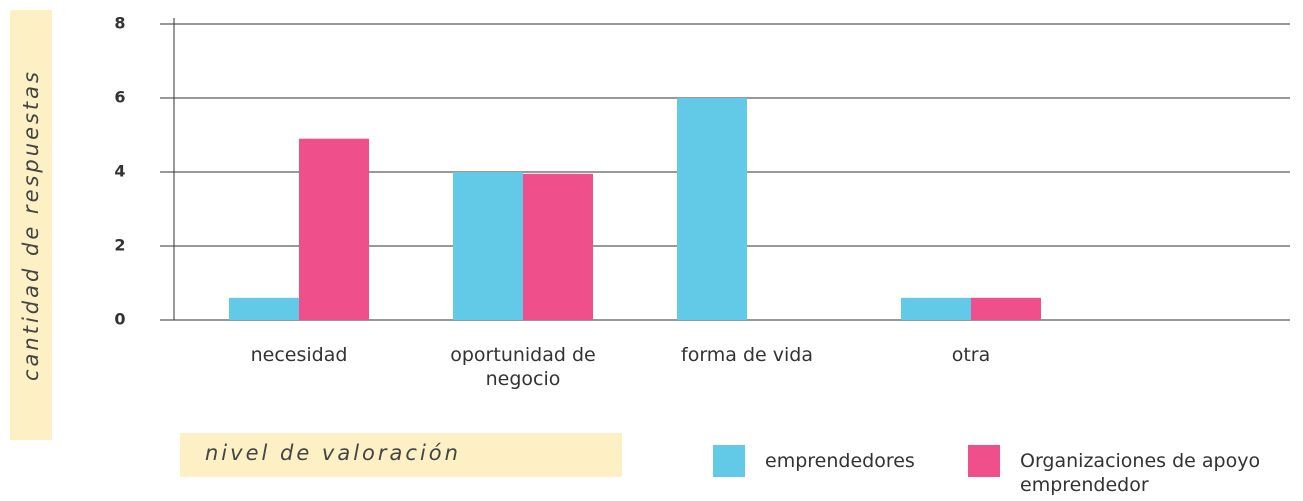  I want to click on x-label-box, so click(401, 455).